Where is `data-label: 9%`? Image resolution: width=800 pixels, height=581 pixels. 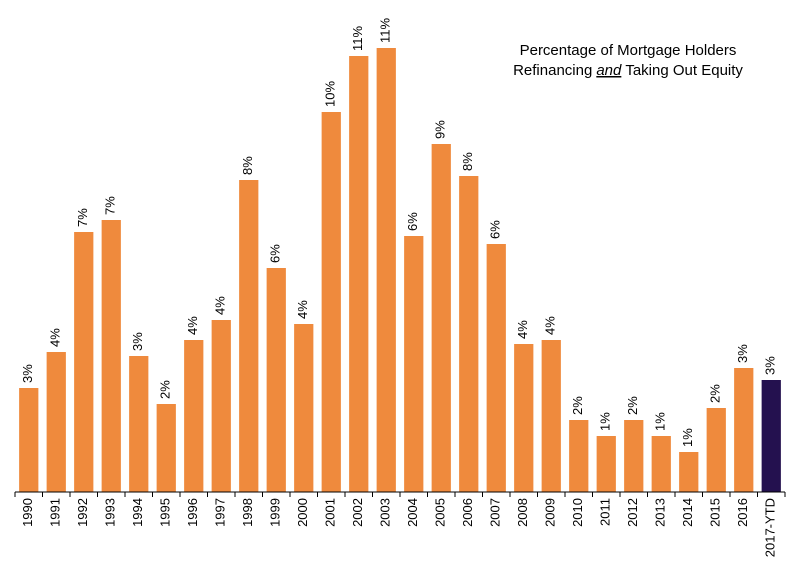
data-label: 9% is located at coordinates (440, 129).